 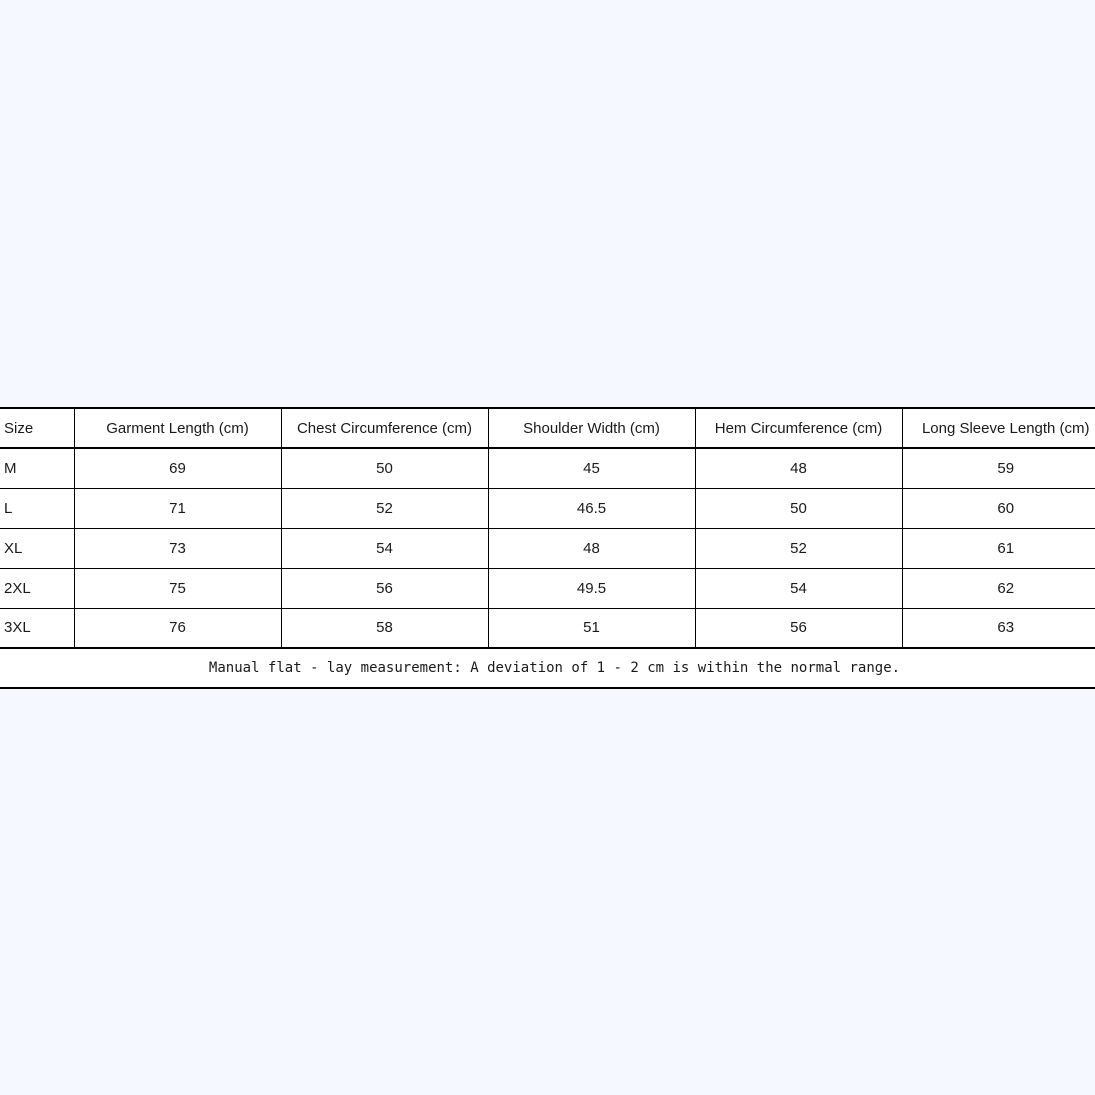 I want to click on table-row: 2XL 75 56 49.5 54 62, so click(x=547, y=588).